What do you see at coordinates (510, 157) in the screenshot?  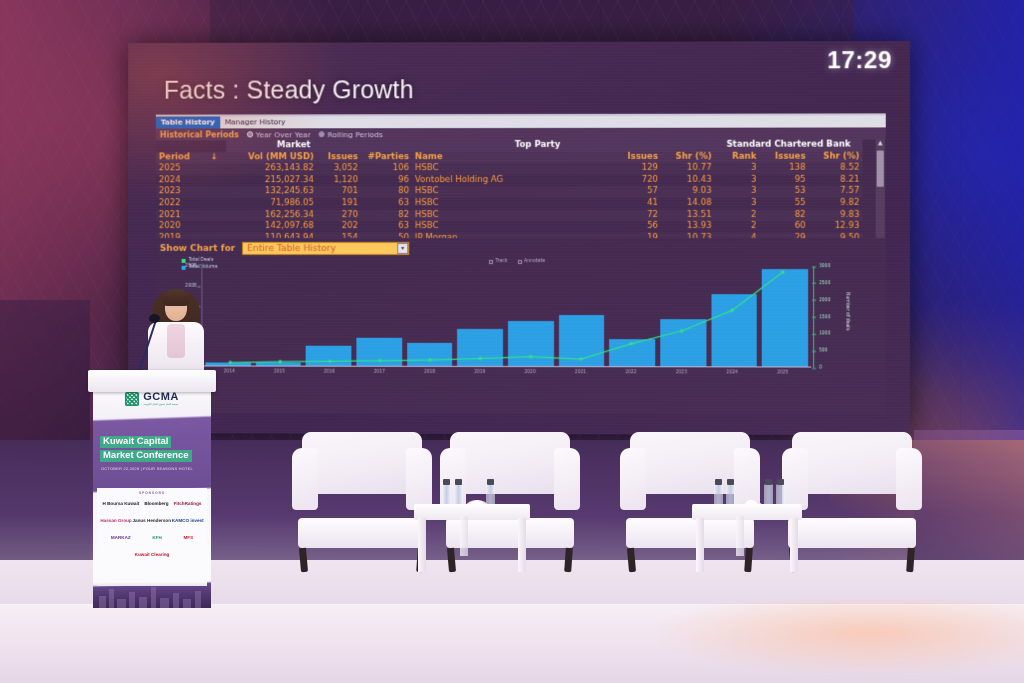 I see `column-header-name: Name` at bounding box center [510, 157].